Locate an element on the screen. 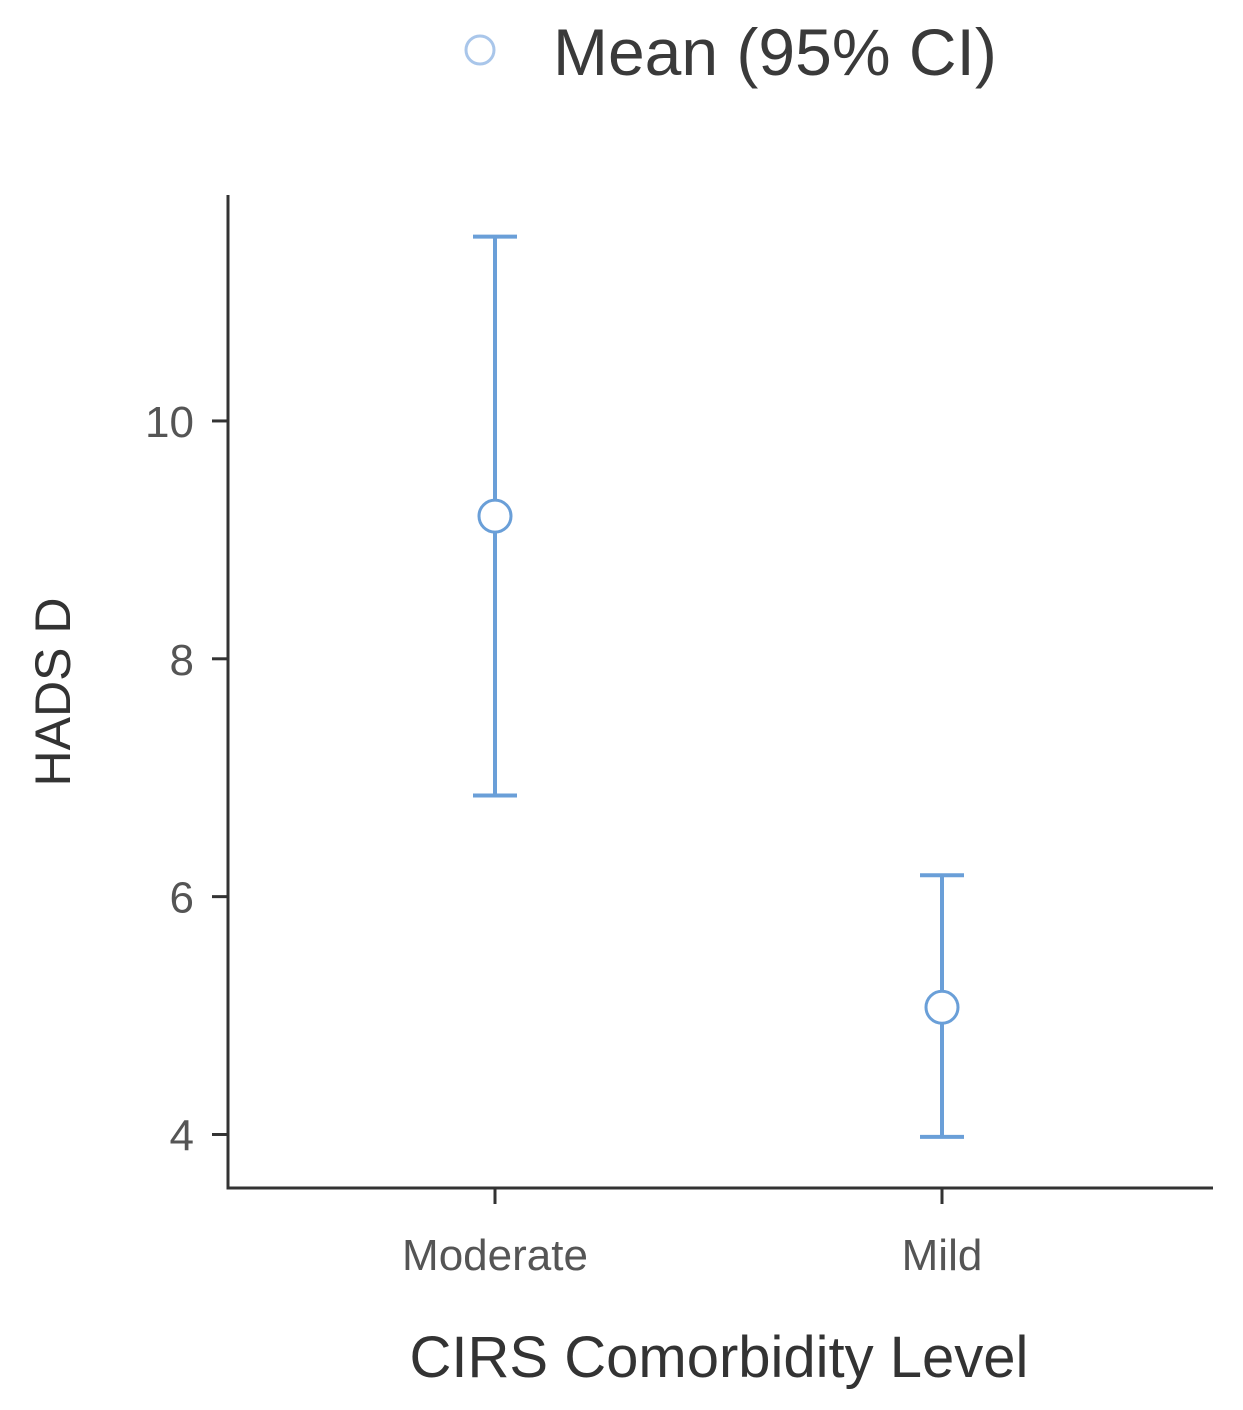 Image resolution: width=1243 pixels, height=1410 pixels. legend-label: Mean (95% CI) is located at coordinates (775, 52).